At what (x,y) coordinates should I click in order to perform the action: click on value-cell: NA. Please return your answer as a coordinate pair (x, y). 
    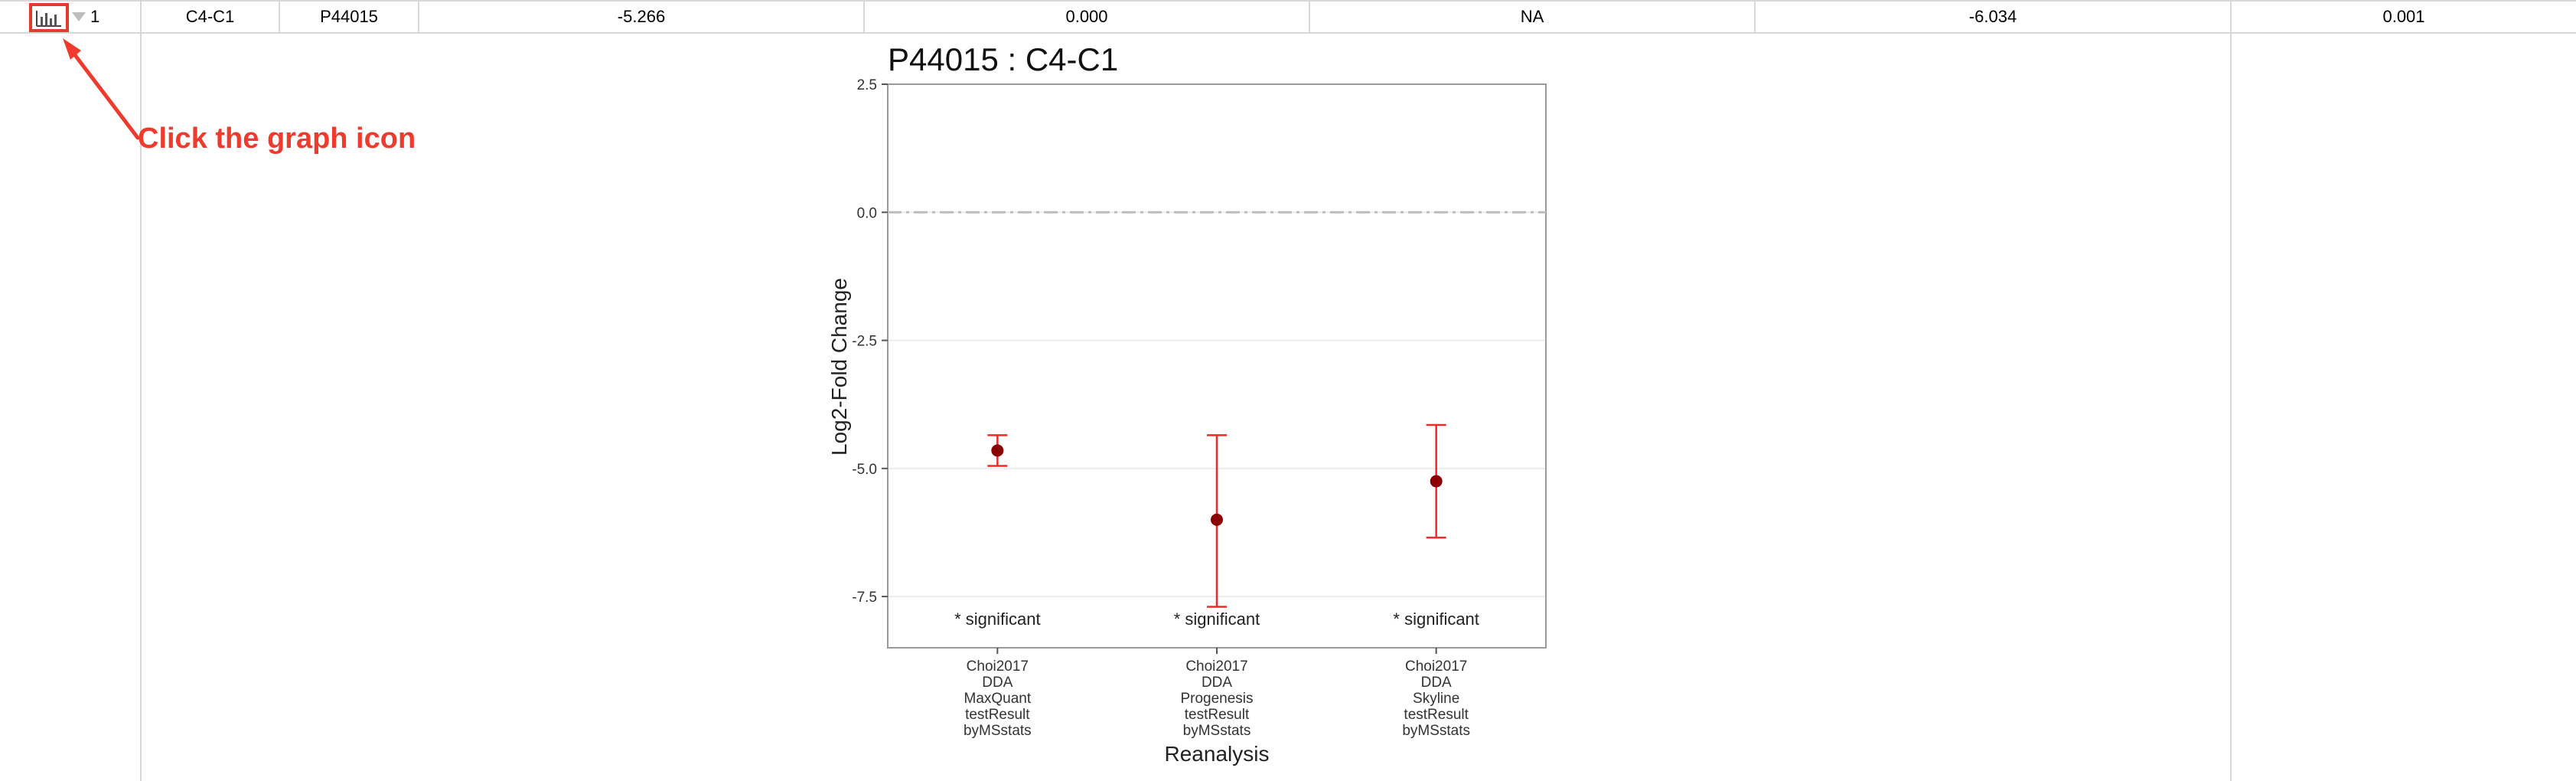
    Looking at the image, I should click on (1532, 16).